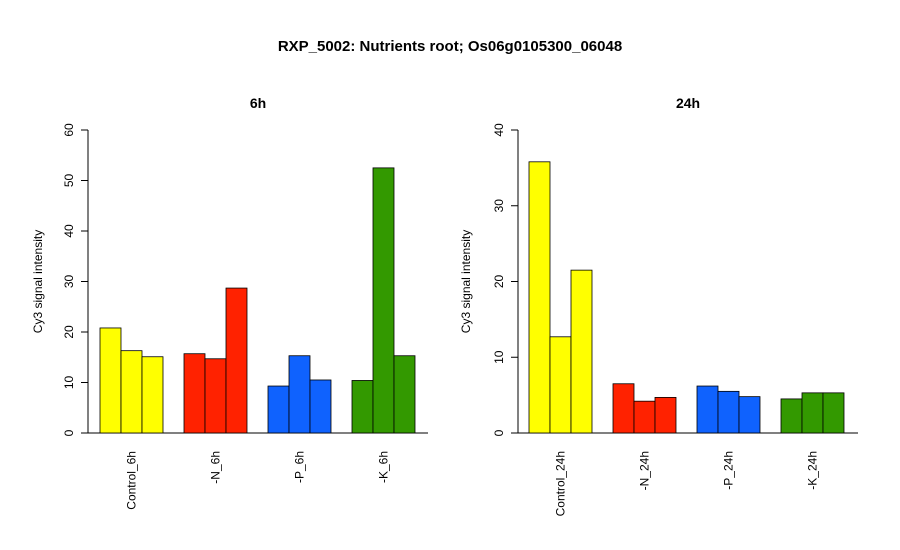 This screenshot has height=550, width=900. What do you see at coordinates (645, 470) in the screenshot?
I see `x-category-label: -N_24h` at bounding box center [645, 470].